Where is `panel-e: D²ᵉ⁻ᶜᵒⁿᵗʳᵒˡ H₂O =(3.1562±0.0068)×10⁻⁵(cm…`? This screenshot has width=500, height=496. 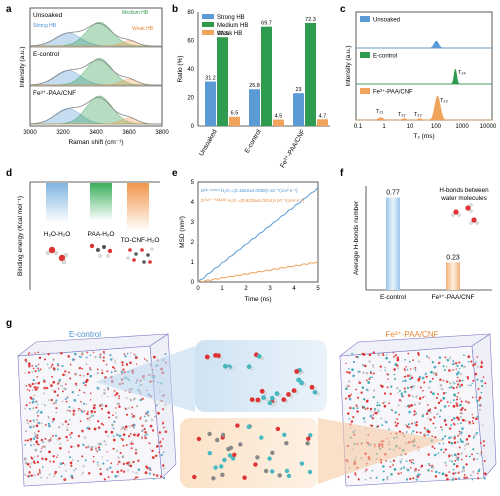 panel-e: D²ᵉ⁻ᶜᵒⁿᵗʳᵒˡ H₂O =(3.1562±0.0068)×10⁻⁵(cm… is located at coordinates (249, 241).